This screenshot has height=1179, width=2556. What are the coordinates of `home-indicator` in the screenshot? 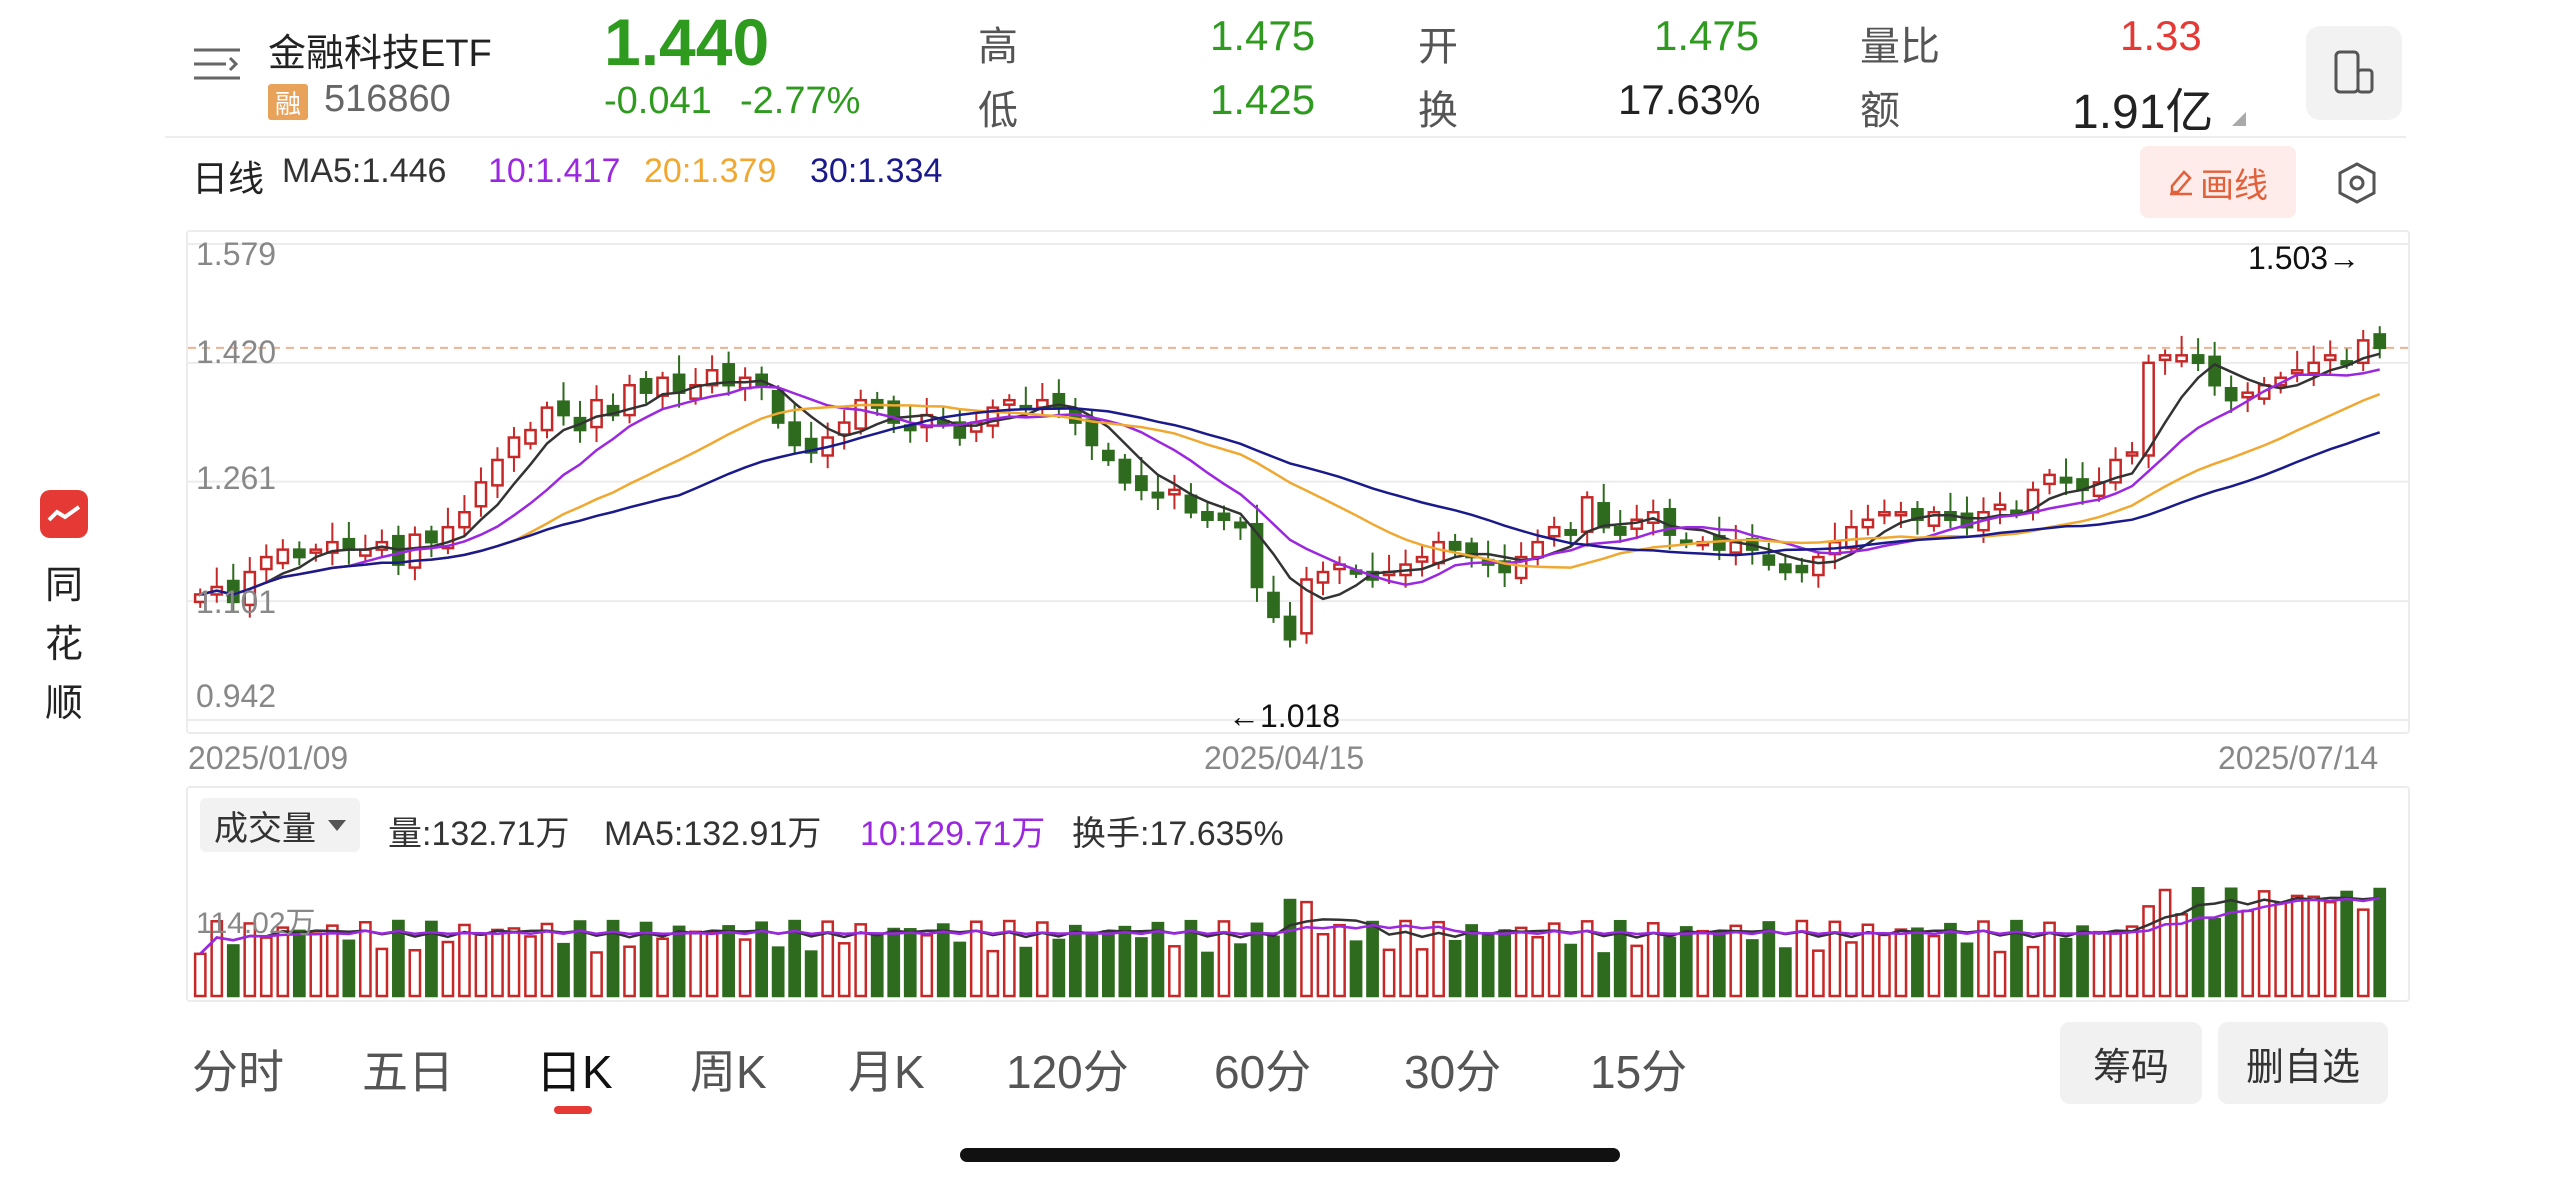 It's located at (1290, 1155).